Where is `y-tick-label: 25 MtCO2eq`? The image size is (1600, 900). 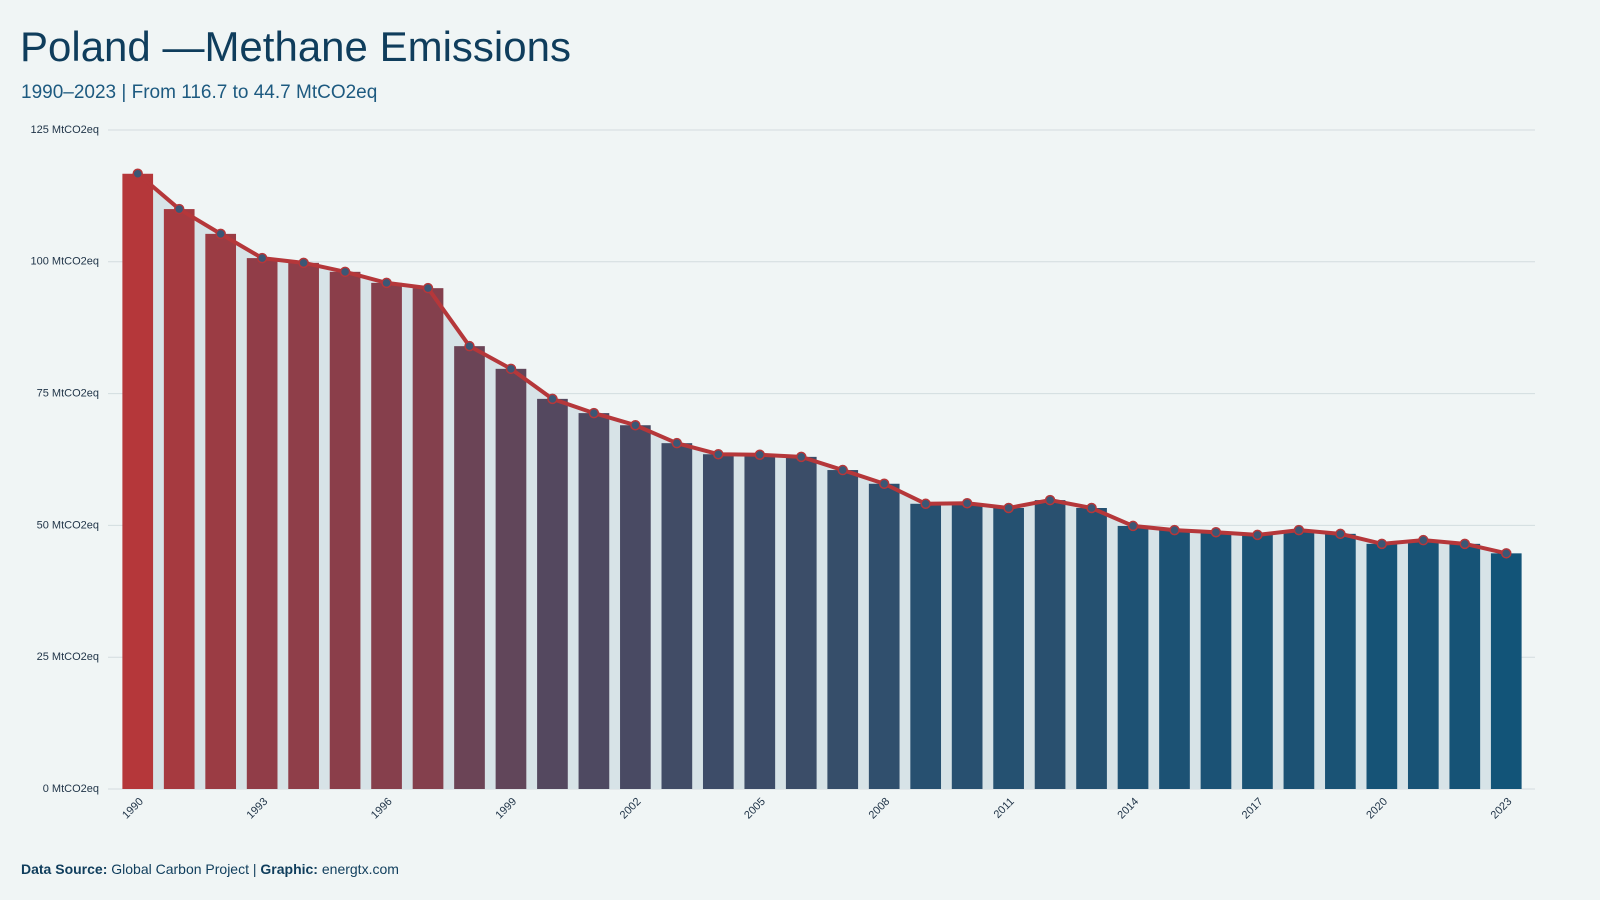 y-tick-label: 25 MtCO2eq is located at coordinates (68, 657).